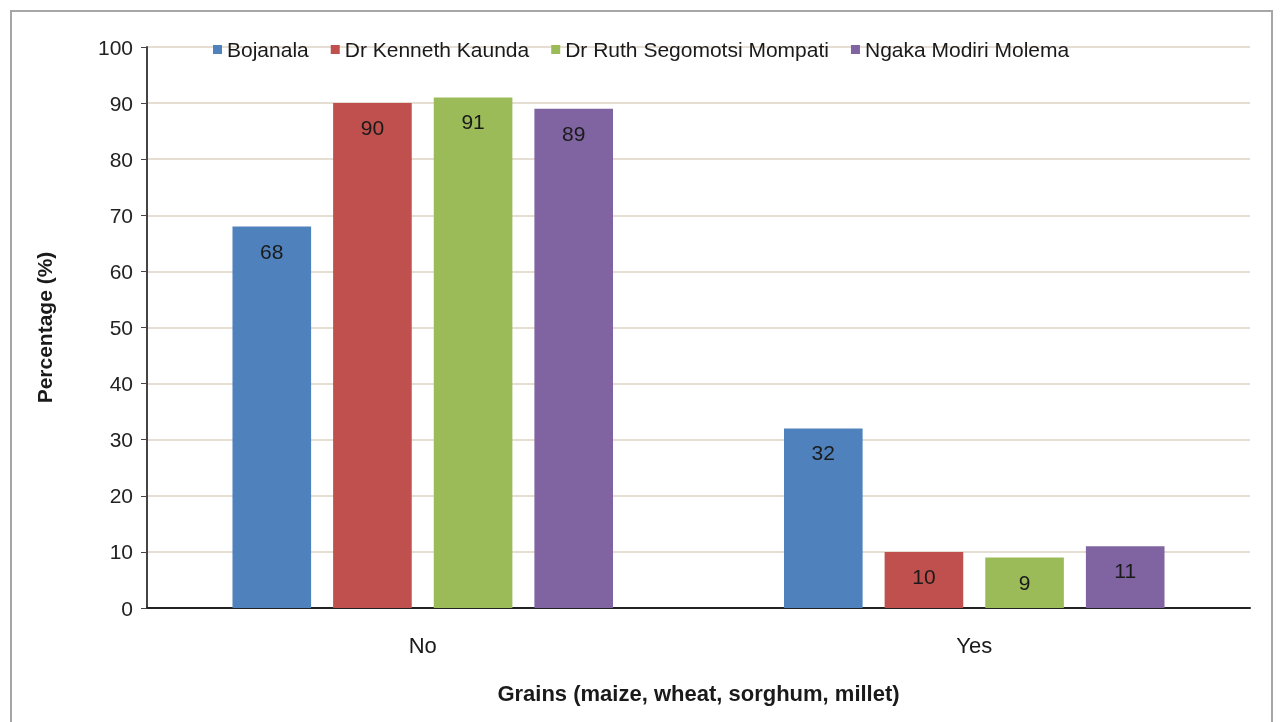 The height and width of the screenshot is (722, 1285). Describe the element at coordinates (268, 49) in the screenshot. I see `legend-label: Bojanala` at that location.